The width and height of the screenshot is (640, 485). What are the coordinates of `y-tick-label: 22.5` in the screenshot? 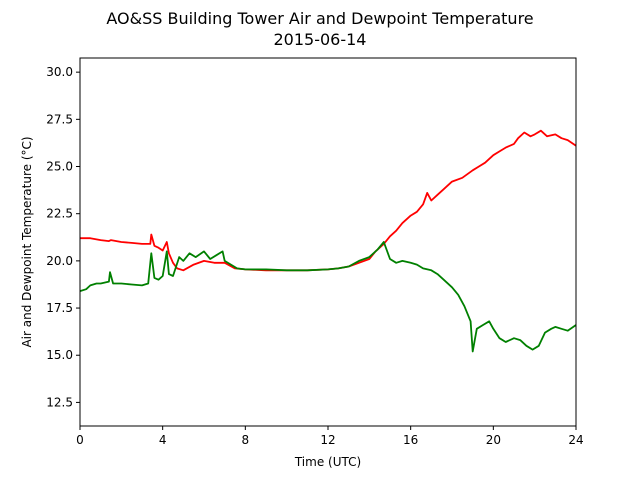 It's located at (59, 214).